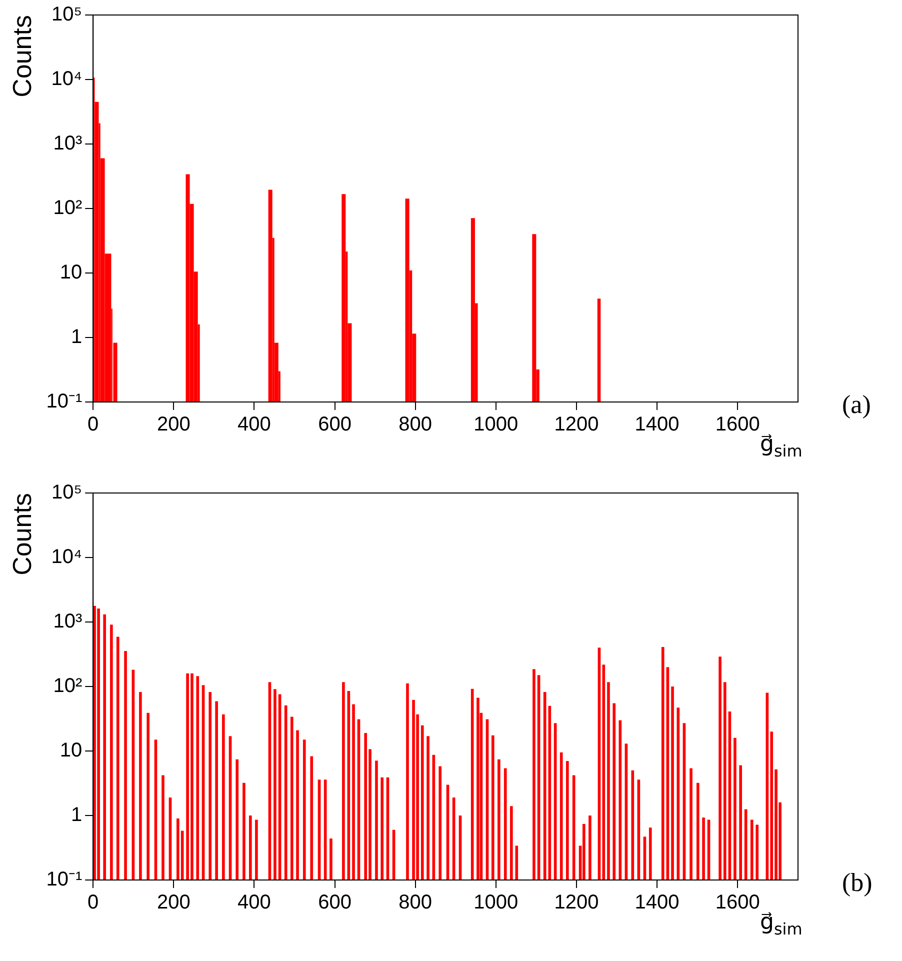  I want to click on text: (a), so click(856, 405).